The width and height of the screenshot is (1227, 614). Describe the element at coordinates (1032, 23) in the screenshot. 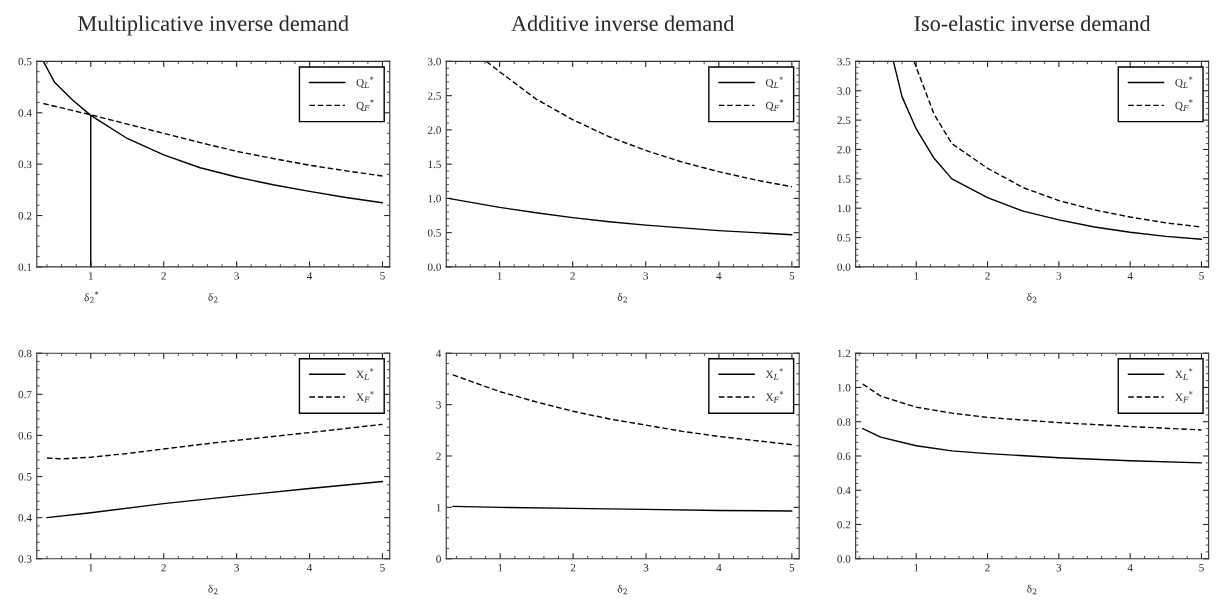

I see `chart-title: Iso-elastic inverse demand` at that location.